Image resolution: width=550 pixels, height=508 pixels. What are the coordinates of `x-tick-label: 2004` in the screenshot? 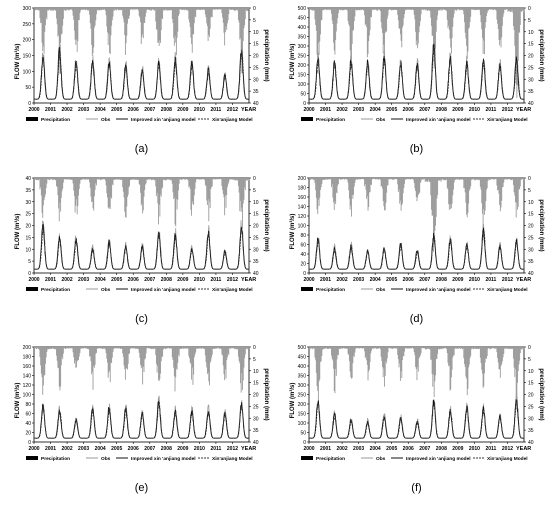 It's located at (100, 280).